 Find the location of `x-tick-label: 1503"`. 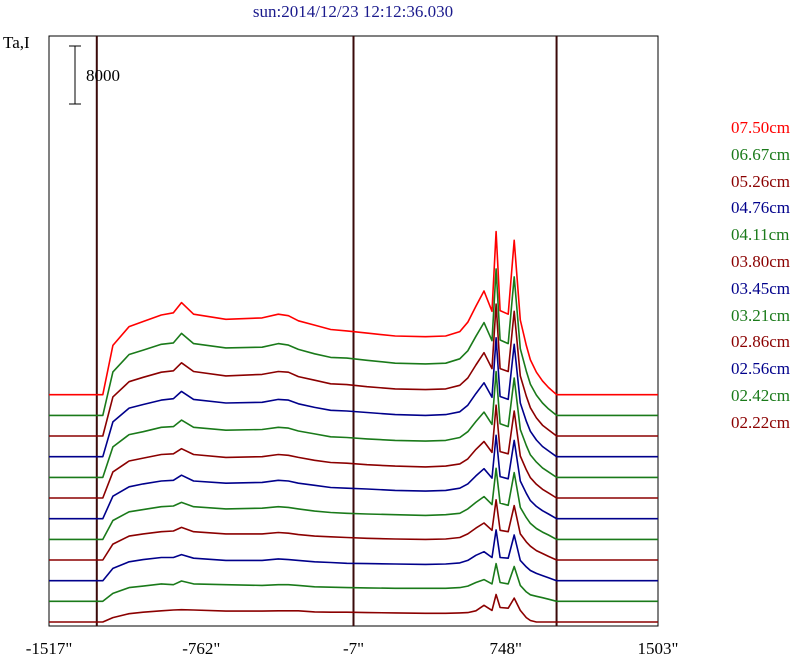

x-tick-label: 1503" is located at coordinates (658, 648).